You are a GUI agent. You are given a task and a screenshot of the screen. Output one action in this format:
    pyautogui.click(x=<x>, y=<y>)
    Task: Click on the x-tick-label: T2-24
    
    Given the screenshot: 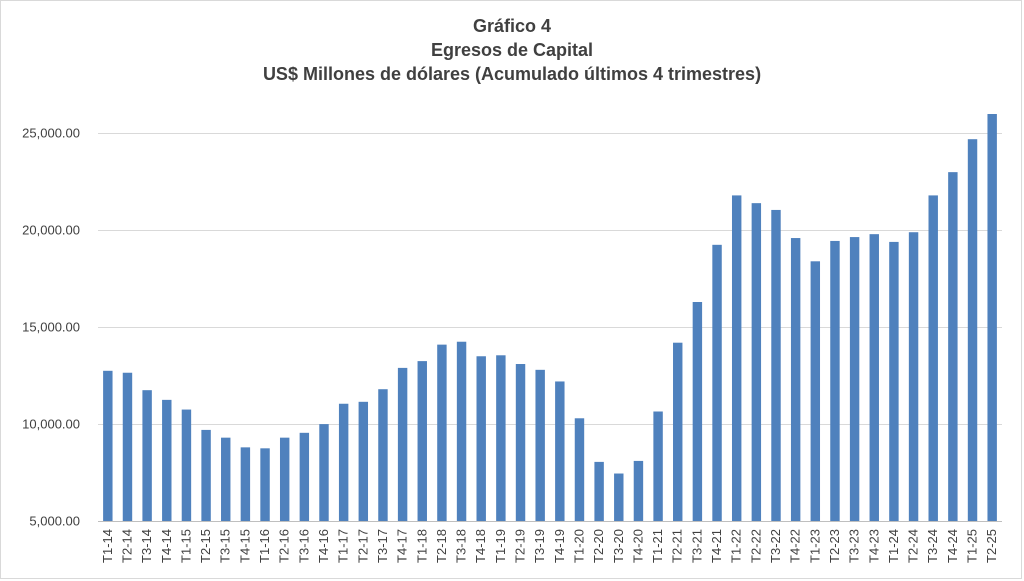 What is the action you would take?
    pyautogui.click(x=913, y=546)
    